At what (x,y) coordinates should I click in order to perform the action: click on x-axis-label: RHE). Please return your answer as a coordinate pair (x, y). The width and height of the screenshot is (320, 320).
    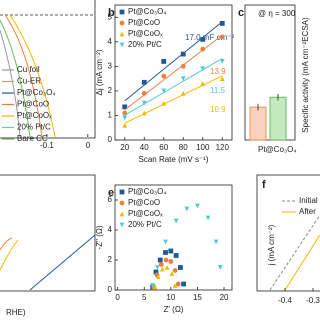
    Looking at the image, I should click on (16, 312).